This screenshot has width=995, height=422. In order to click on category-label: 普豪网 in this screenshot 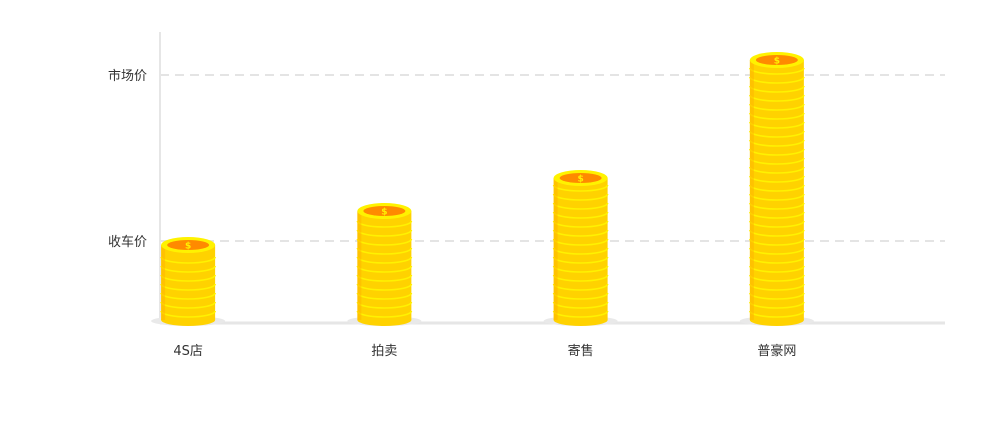, I will do `click(776, 351)`.